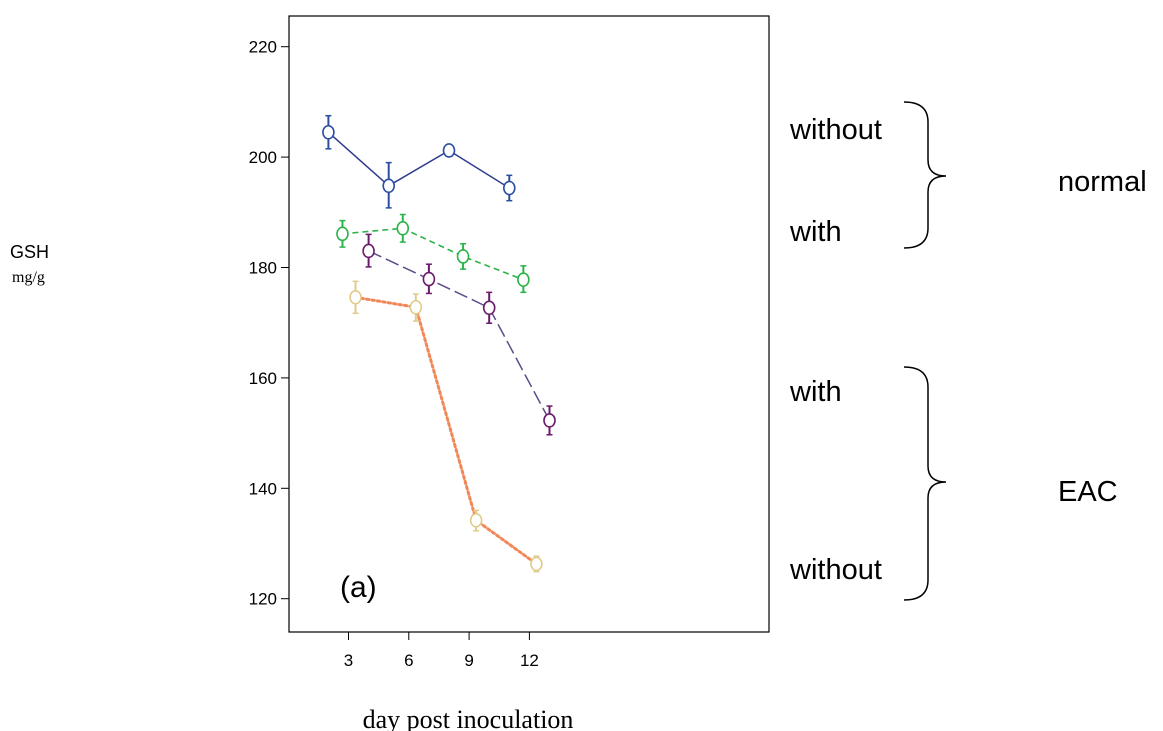 This screenshot has width=1163, height=731. What do you see at coordinates (925, 483) in the screenshot?
I see `eac-group-brace` at bounding box center [925, 483].